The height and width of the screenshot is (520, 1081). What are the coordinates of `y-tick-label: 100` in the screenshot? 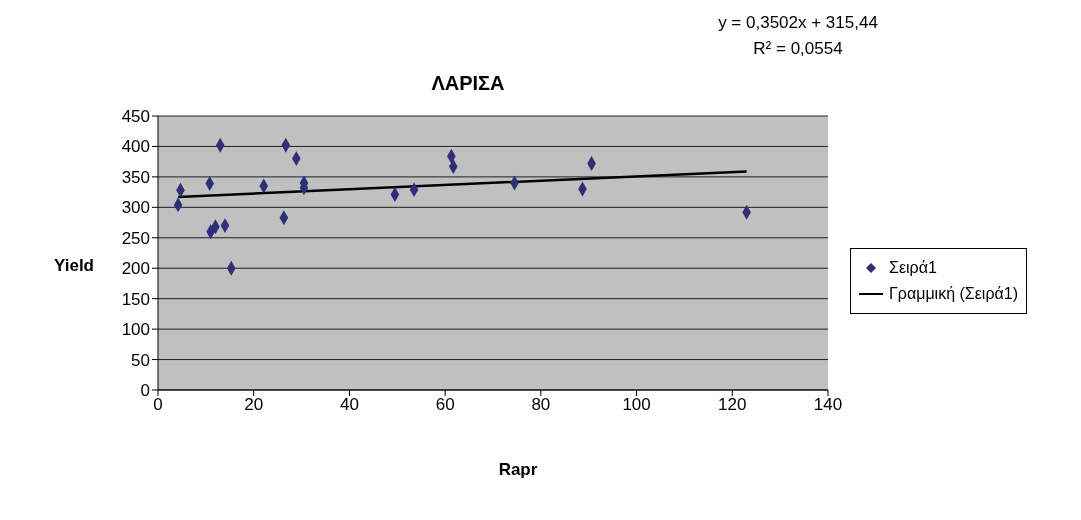 It's located at (135, 330).